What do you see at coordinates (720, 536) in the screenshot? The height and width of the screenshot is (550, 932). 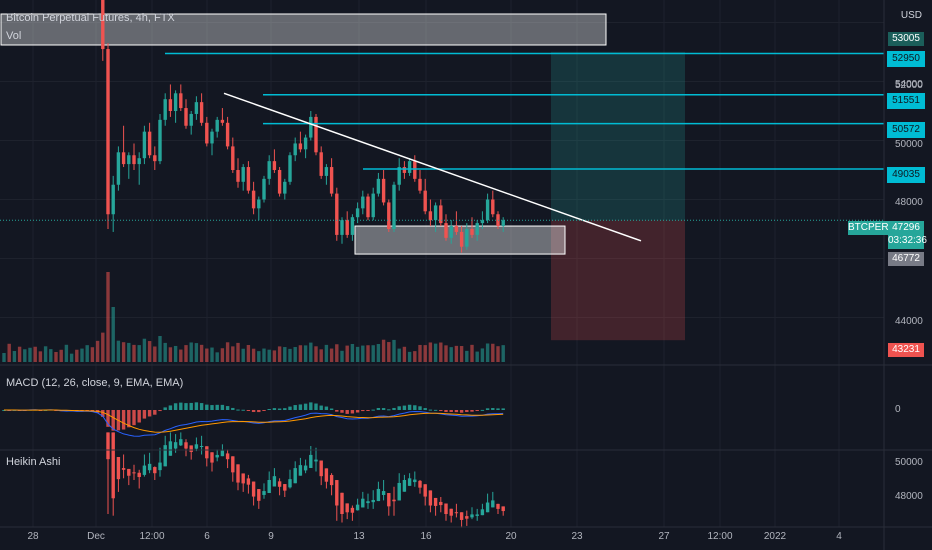 I see `x-tick-1200-b: 12:00` at bounding box center [720, 536].